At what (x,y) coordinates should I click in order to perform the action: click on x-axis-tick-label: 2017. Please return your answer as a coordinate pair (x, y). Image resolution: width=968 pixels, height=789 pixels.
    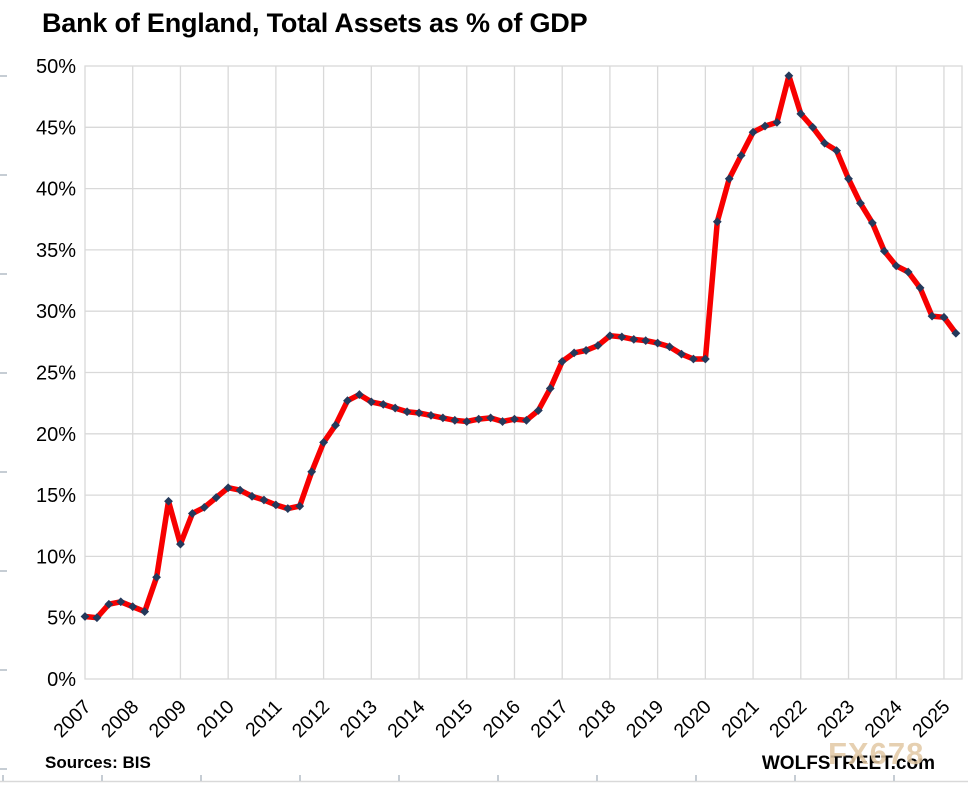
    Looking at the image, I should click on (549, 719).